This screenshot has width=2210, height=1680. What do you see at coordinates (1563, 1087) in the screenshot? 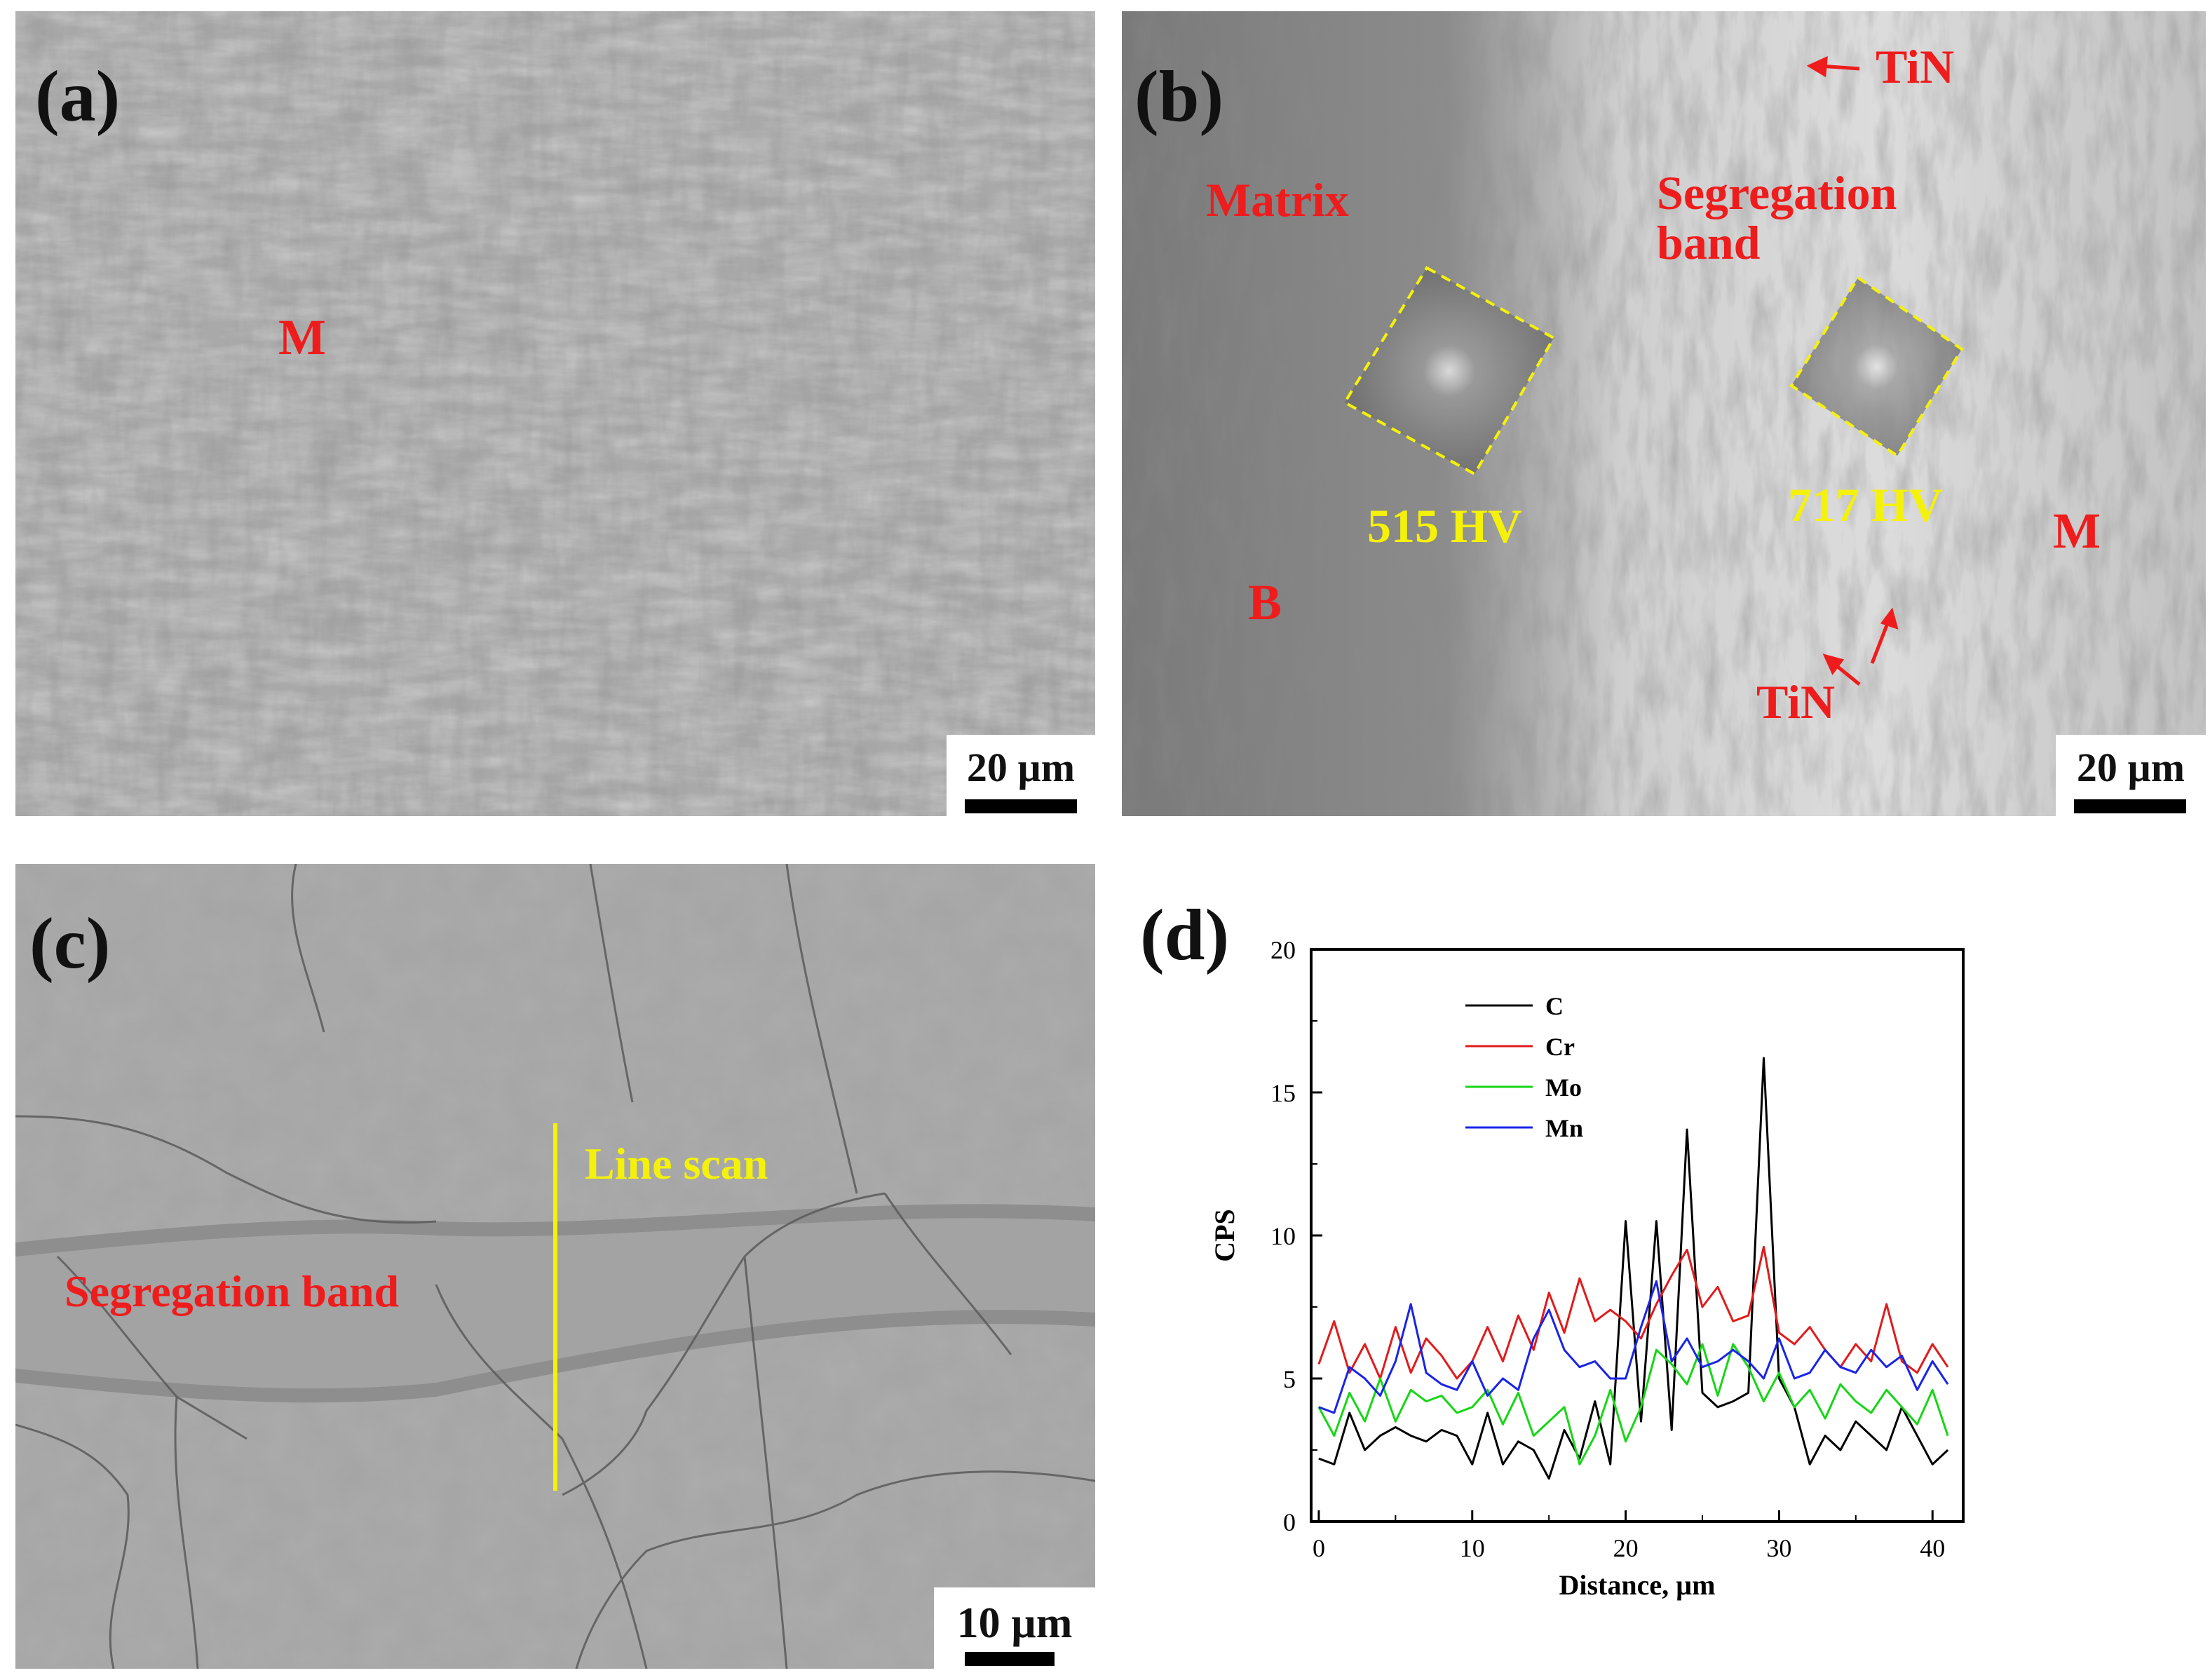
I see `legend-label-mo: Mo` at bounding box center [1563, 1087].